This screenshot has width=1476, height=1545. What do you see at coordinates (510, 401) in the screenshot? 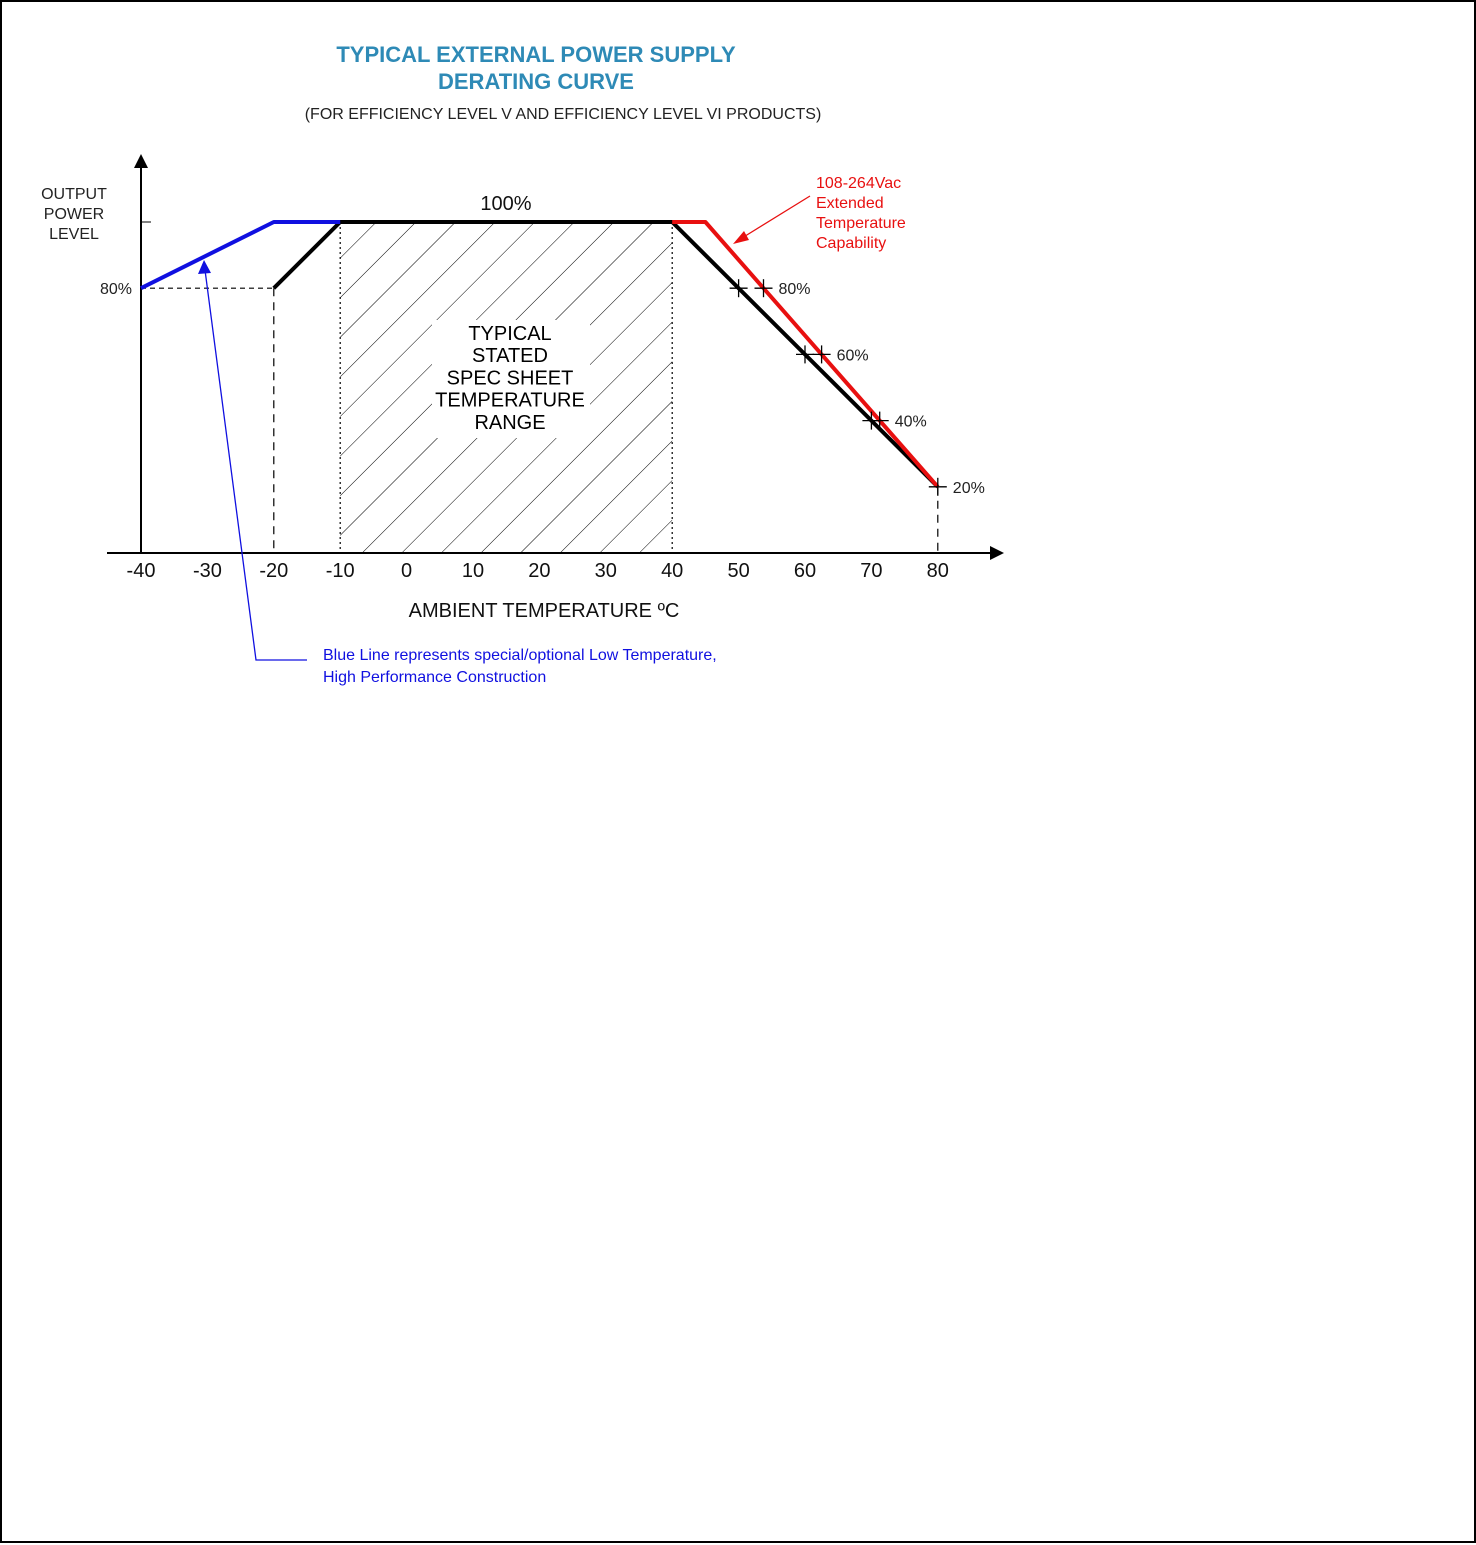
I see `spec-range-label-line: TEMPERATURE` at bounding box center [510, 401].